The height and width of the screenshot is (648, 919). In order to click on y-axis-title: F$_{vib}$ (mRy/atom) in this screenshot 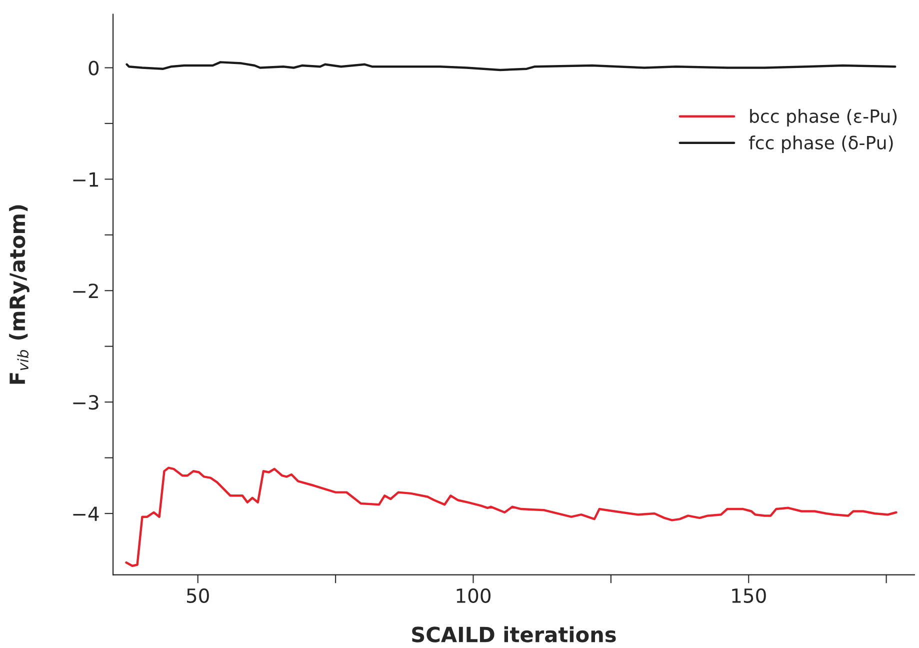, I will do `click(19, 294)`.